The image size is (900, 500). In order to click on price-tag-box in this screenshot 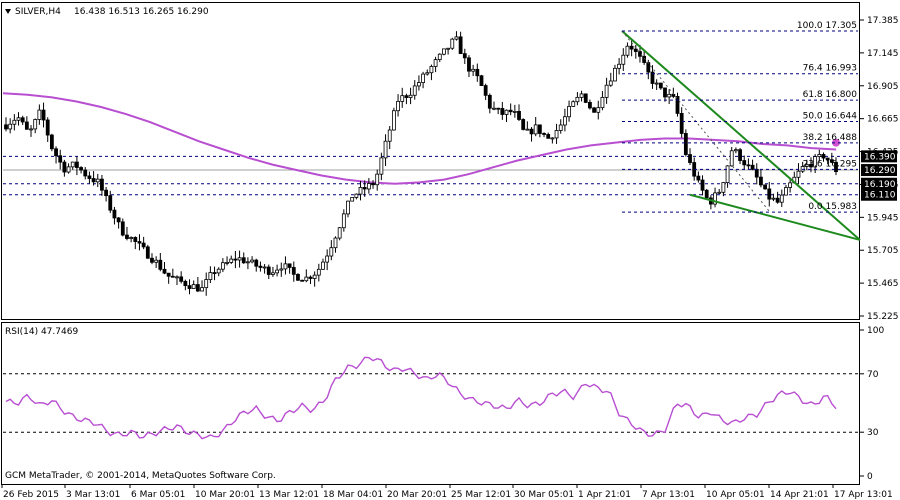, I will do `click(879, 170)`.